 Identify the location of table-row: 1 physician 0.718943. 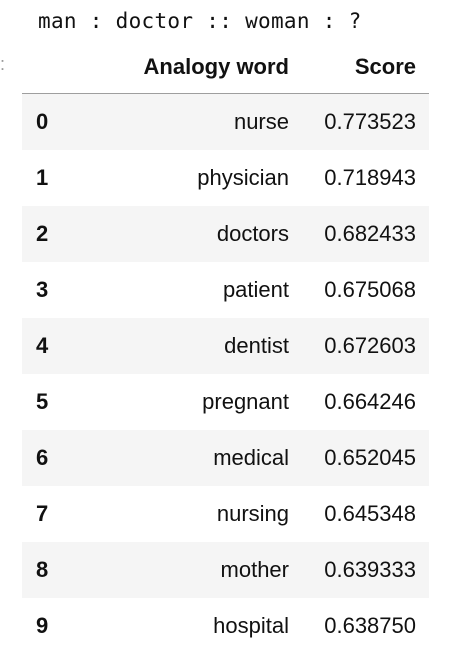
(225, 177).